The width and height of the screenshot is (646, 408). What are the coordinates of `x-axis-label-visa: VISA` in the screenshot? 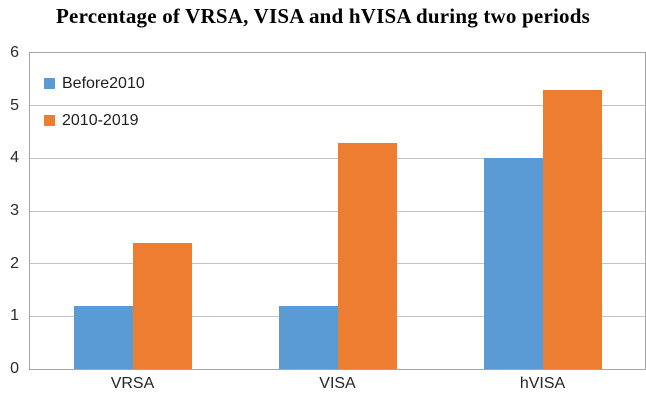 It's located at (337, 383).